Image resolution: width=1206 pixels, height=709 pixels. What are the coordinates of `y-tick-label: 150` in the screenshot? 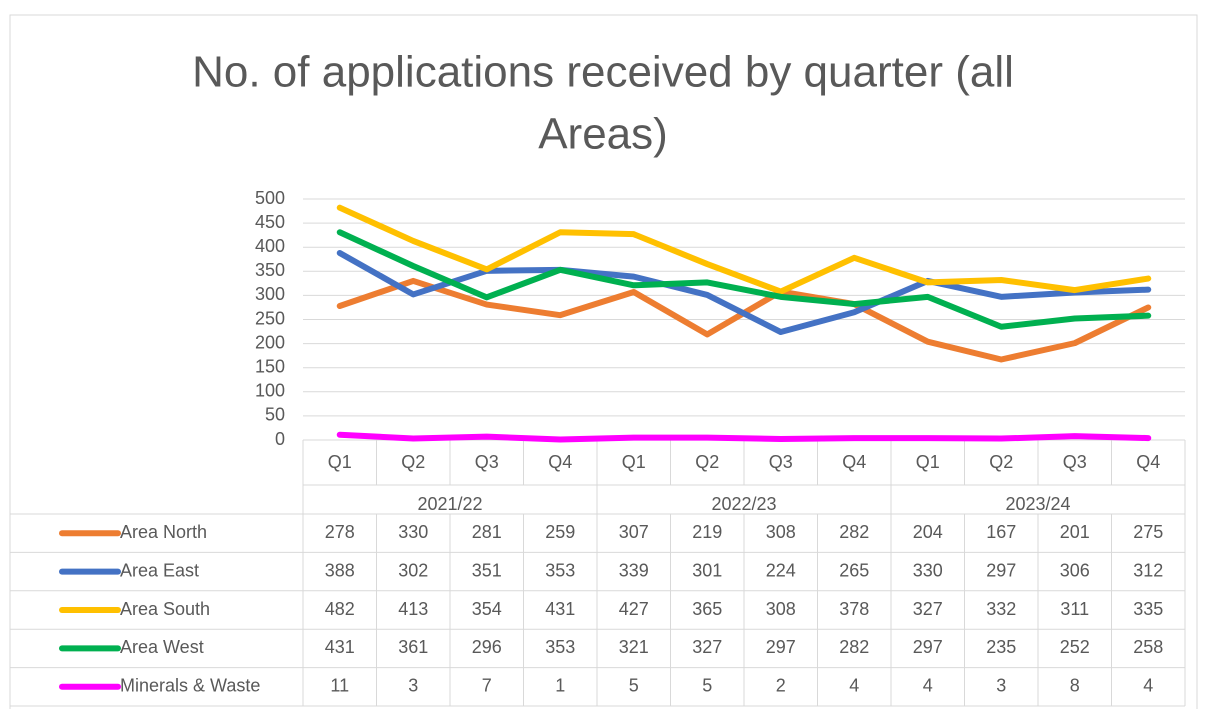 It's located at (270, 366).